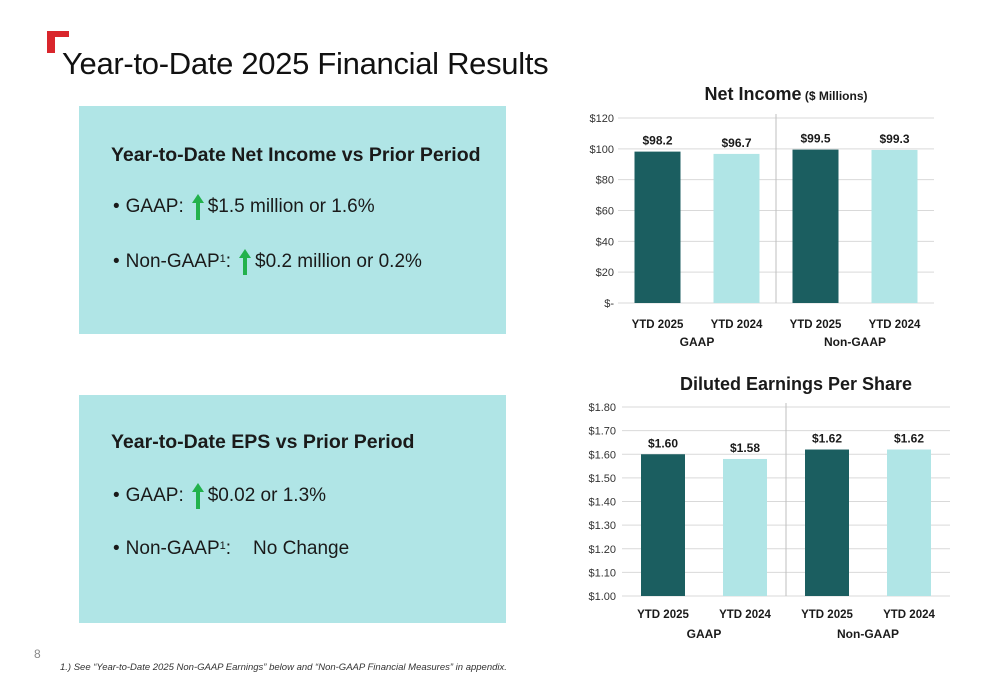  I want to click on net-income-nongaap-value: $0.2 million or 0.2%, so click(338, 261).